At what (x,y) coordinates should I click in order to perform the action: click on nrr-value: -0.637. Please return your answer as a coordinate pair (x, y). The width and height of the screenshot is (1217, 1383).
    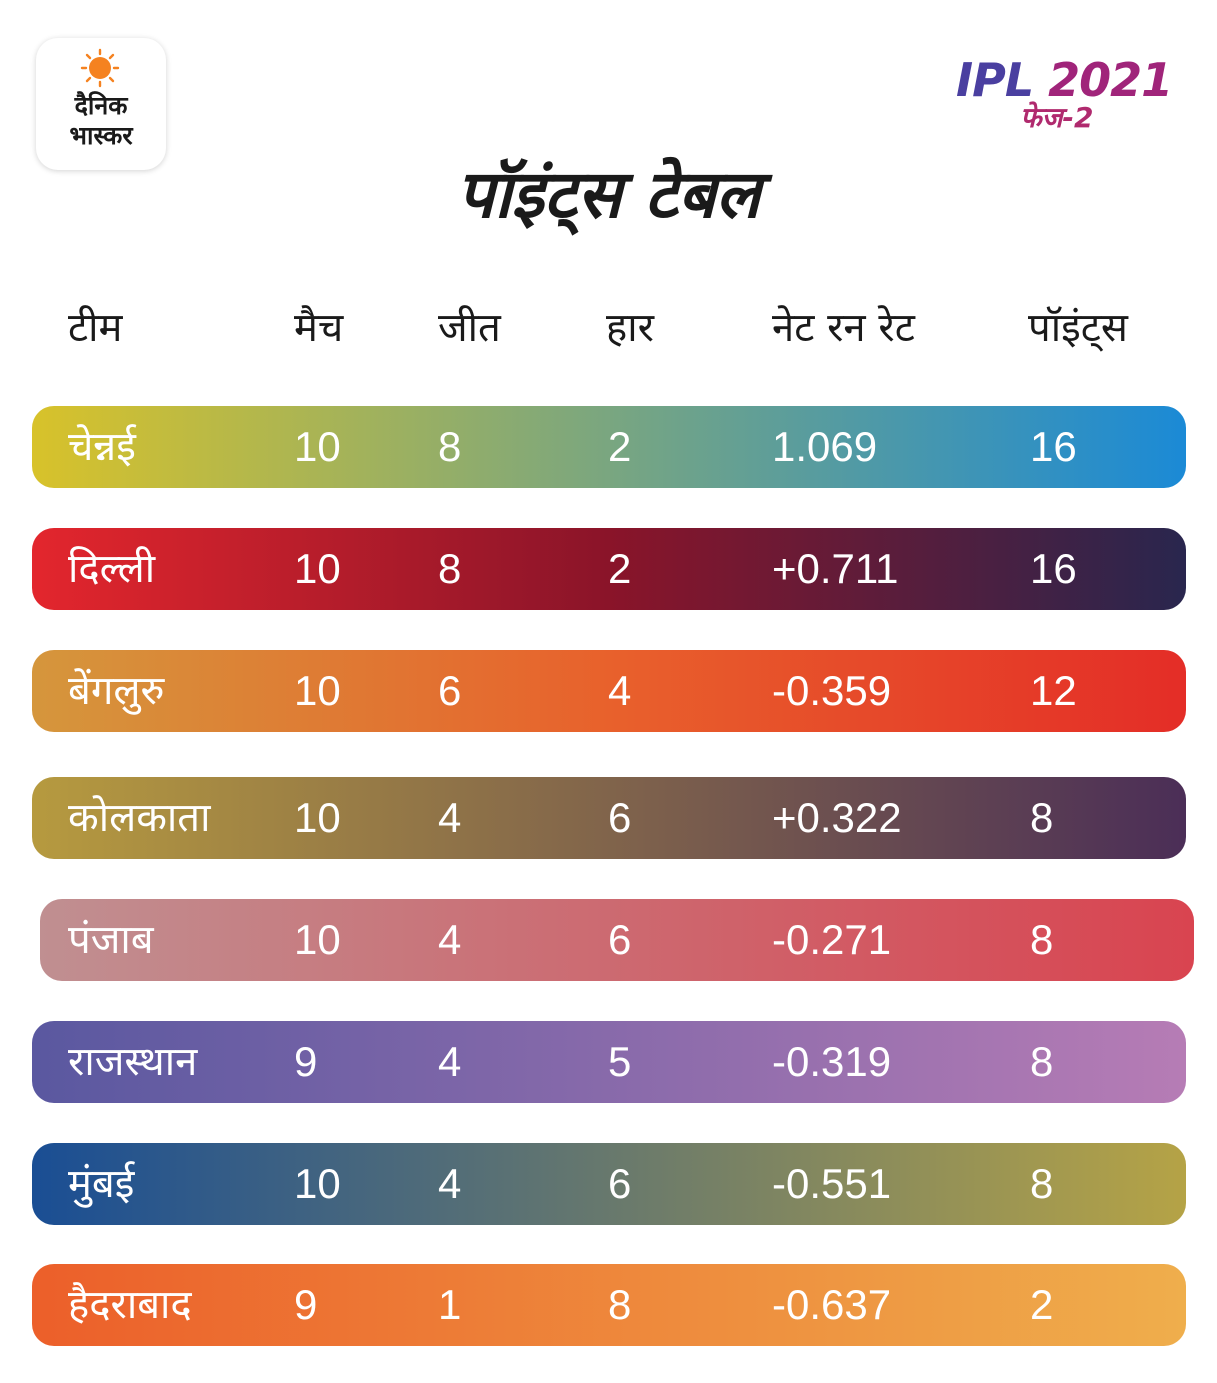
    Looking at the image, I should click on (832, 1304).